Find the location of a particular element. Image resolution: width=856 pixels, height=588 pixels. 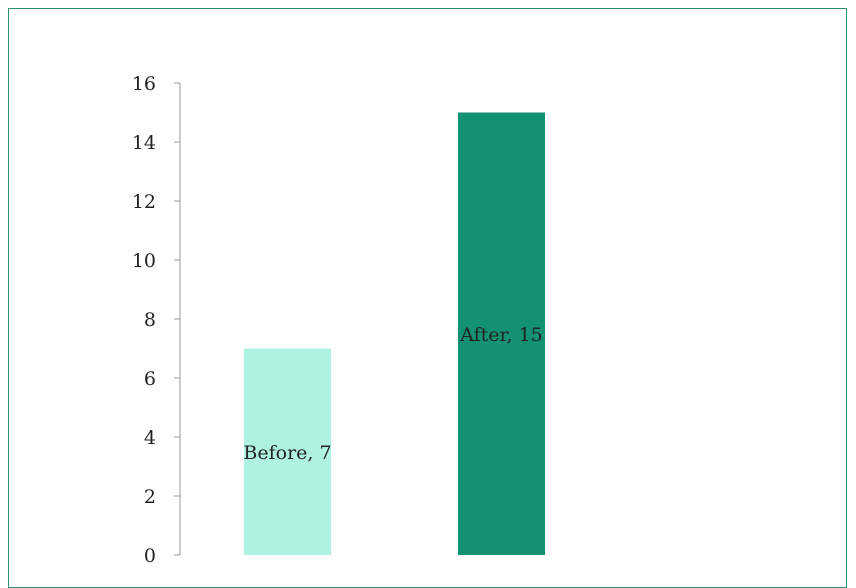

data-labels: Before, 7 After, 15 is located at coordinates (392, 394).